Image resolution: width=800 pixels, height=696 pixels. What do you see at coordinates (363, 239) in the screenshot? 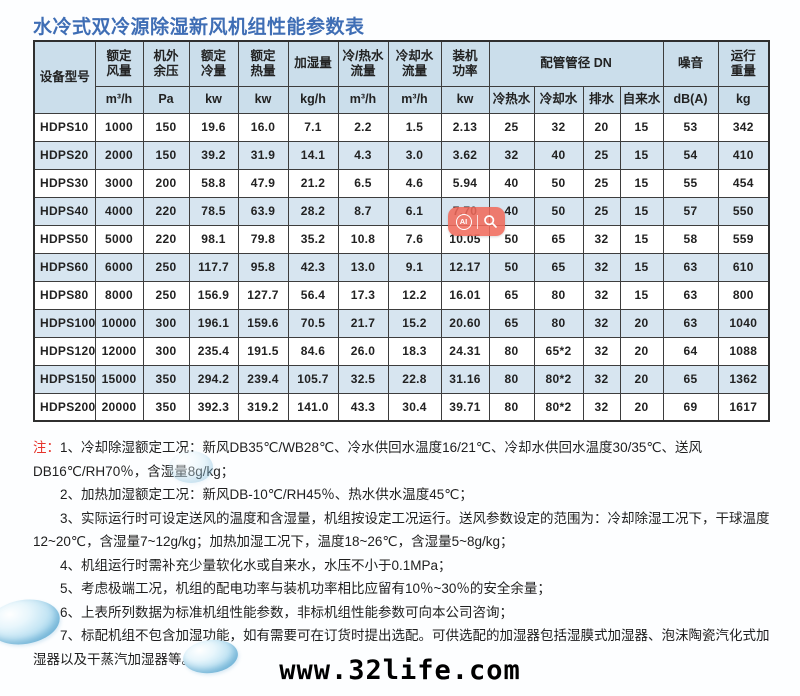
I see `value-cell: 10.8` at bounding box center [363, 239].